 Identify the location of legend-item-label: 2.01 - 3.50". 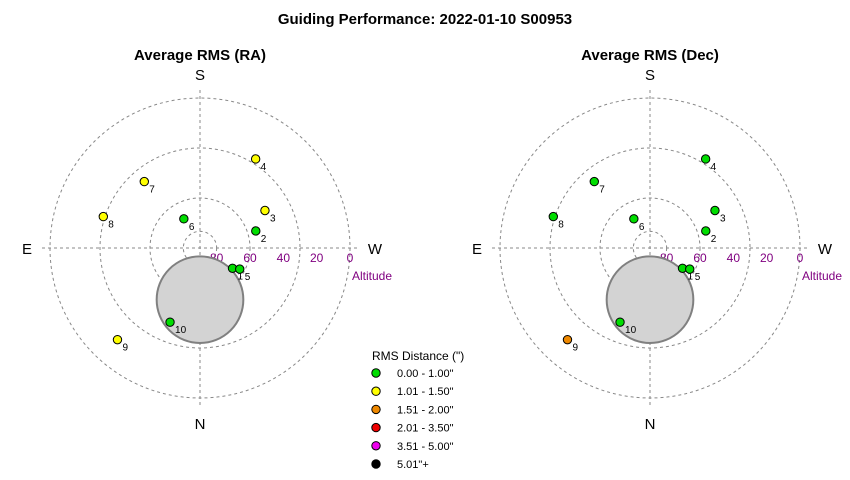
(425, 429).